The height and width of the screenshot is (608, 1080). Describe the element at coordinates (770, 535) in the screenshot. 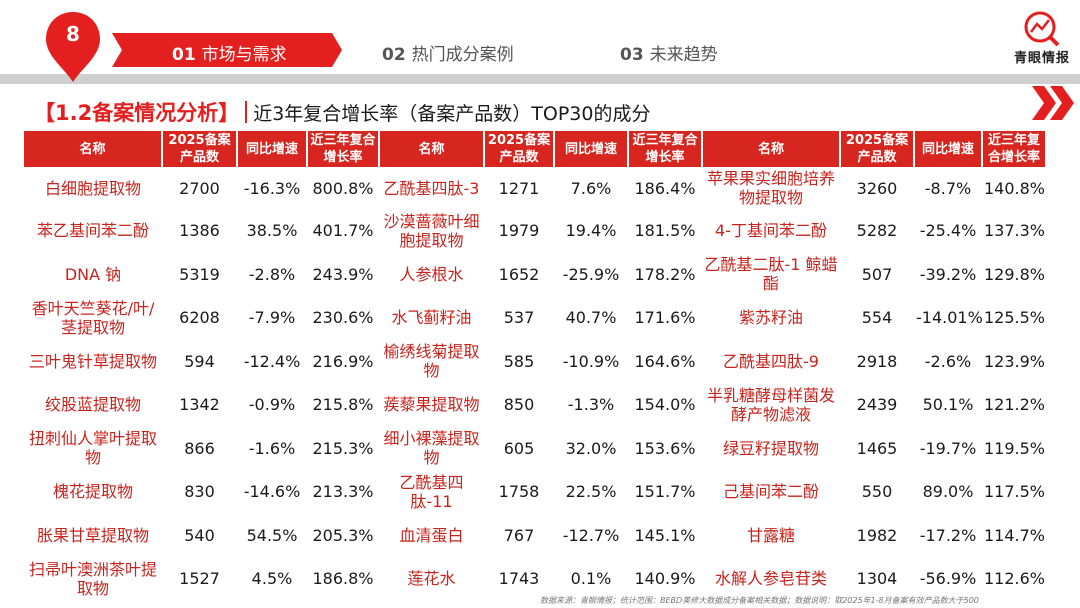

I see `cell-name: 甘露糖` at that location.